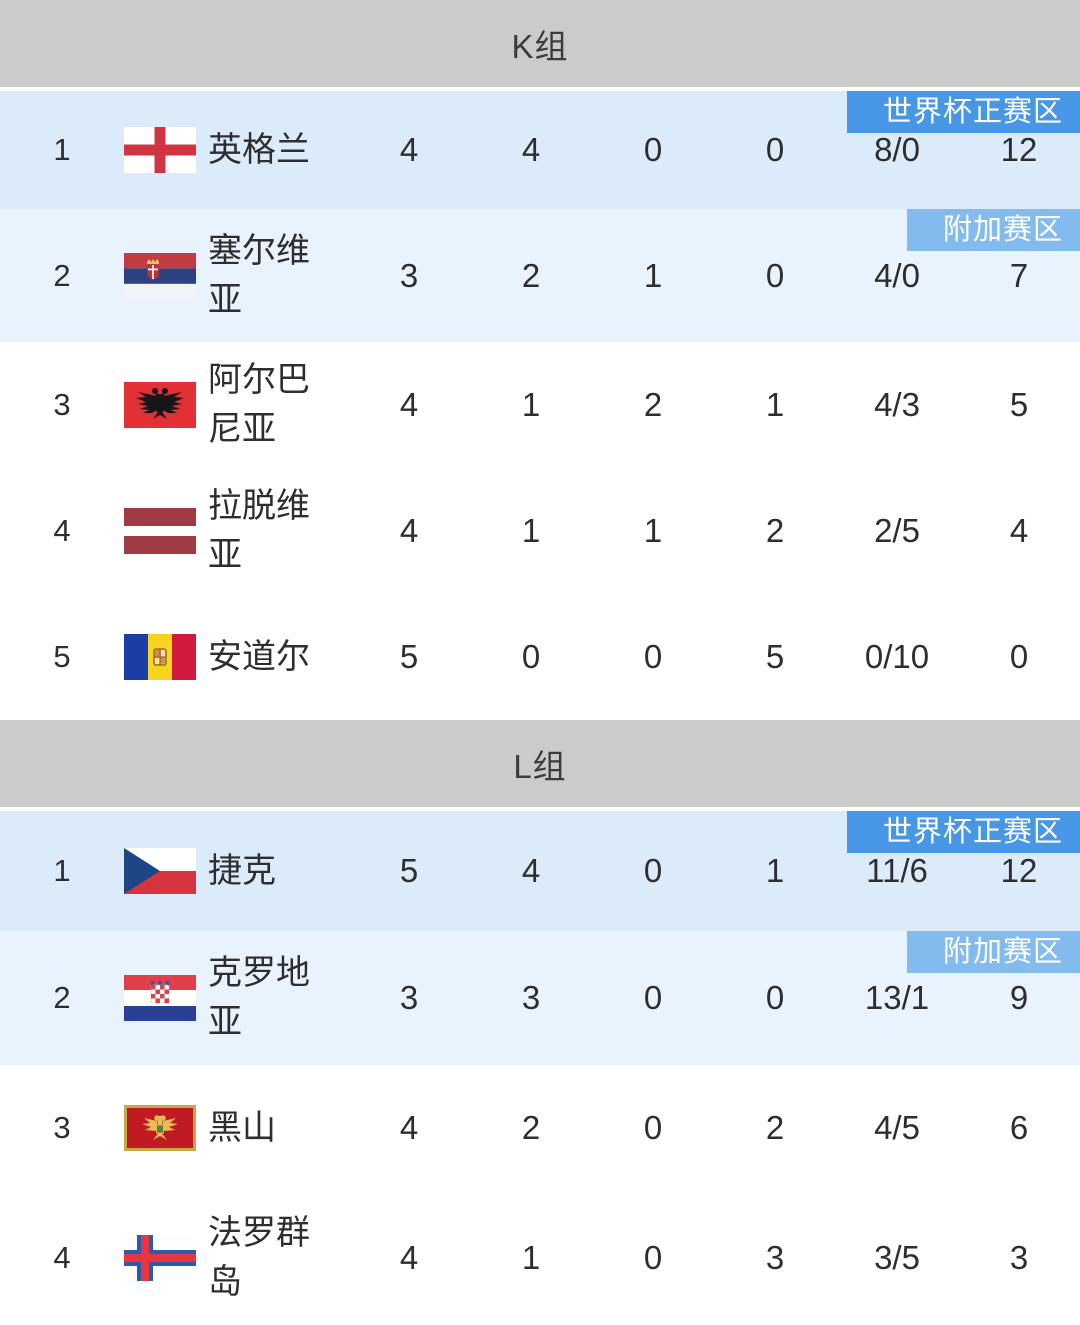 This screenshot has width=1080, height=1325. Describe the element at coordinates (259, 1257) in the screenshot. I see `team-name: 法罗群岛` at that location.